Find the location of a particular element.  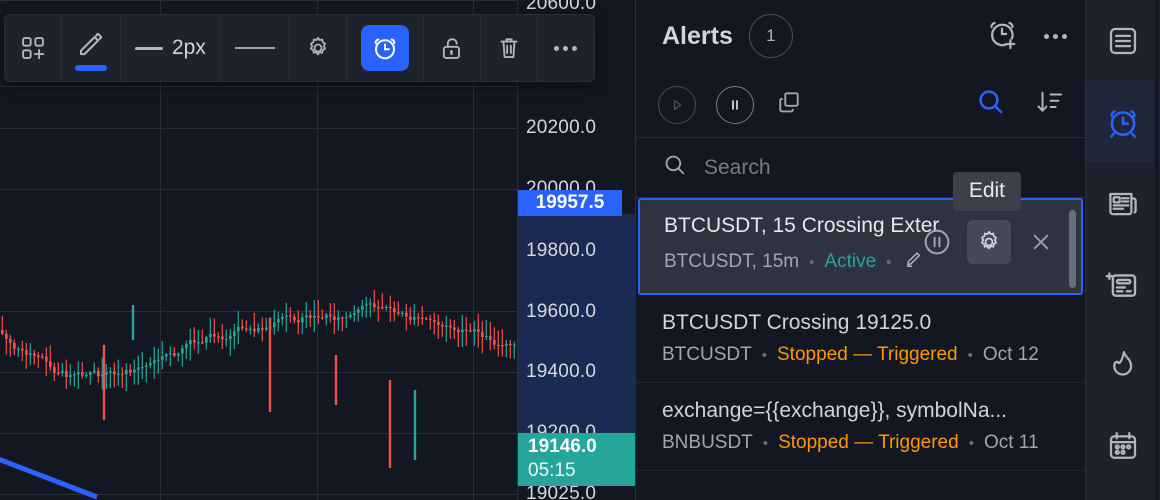

lock-button is located at coordinates (452, 48).